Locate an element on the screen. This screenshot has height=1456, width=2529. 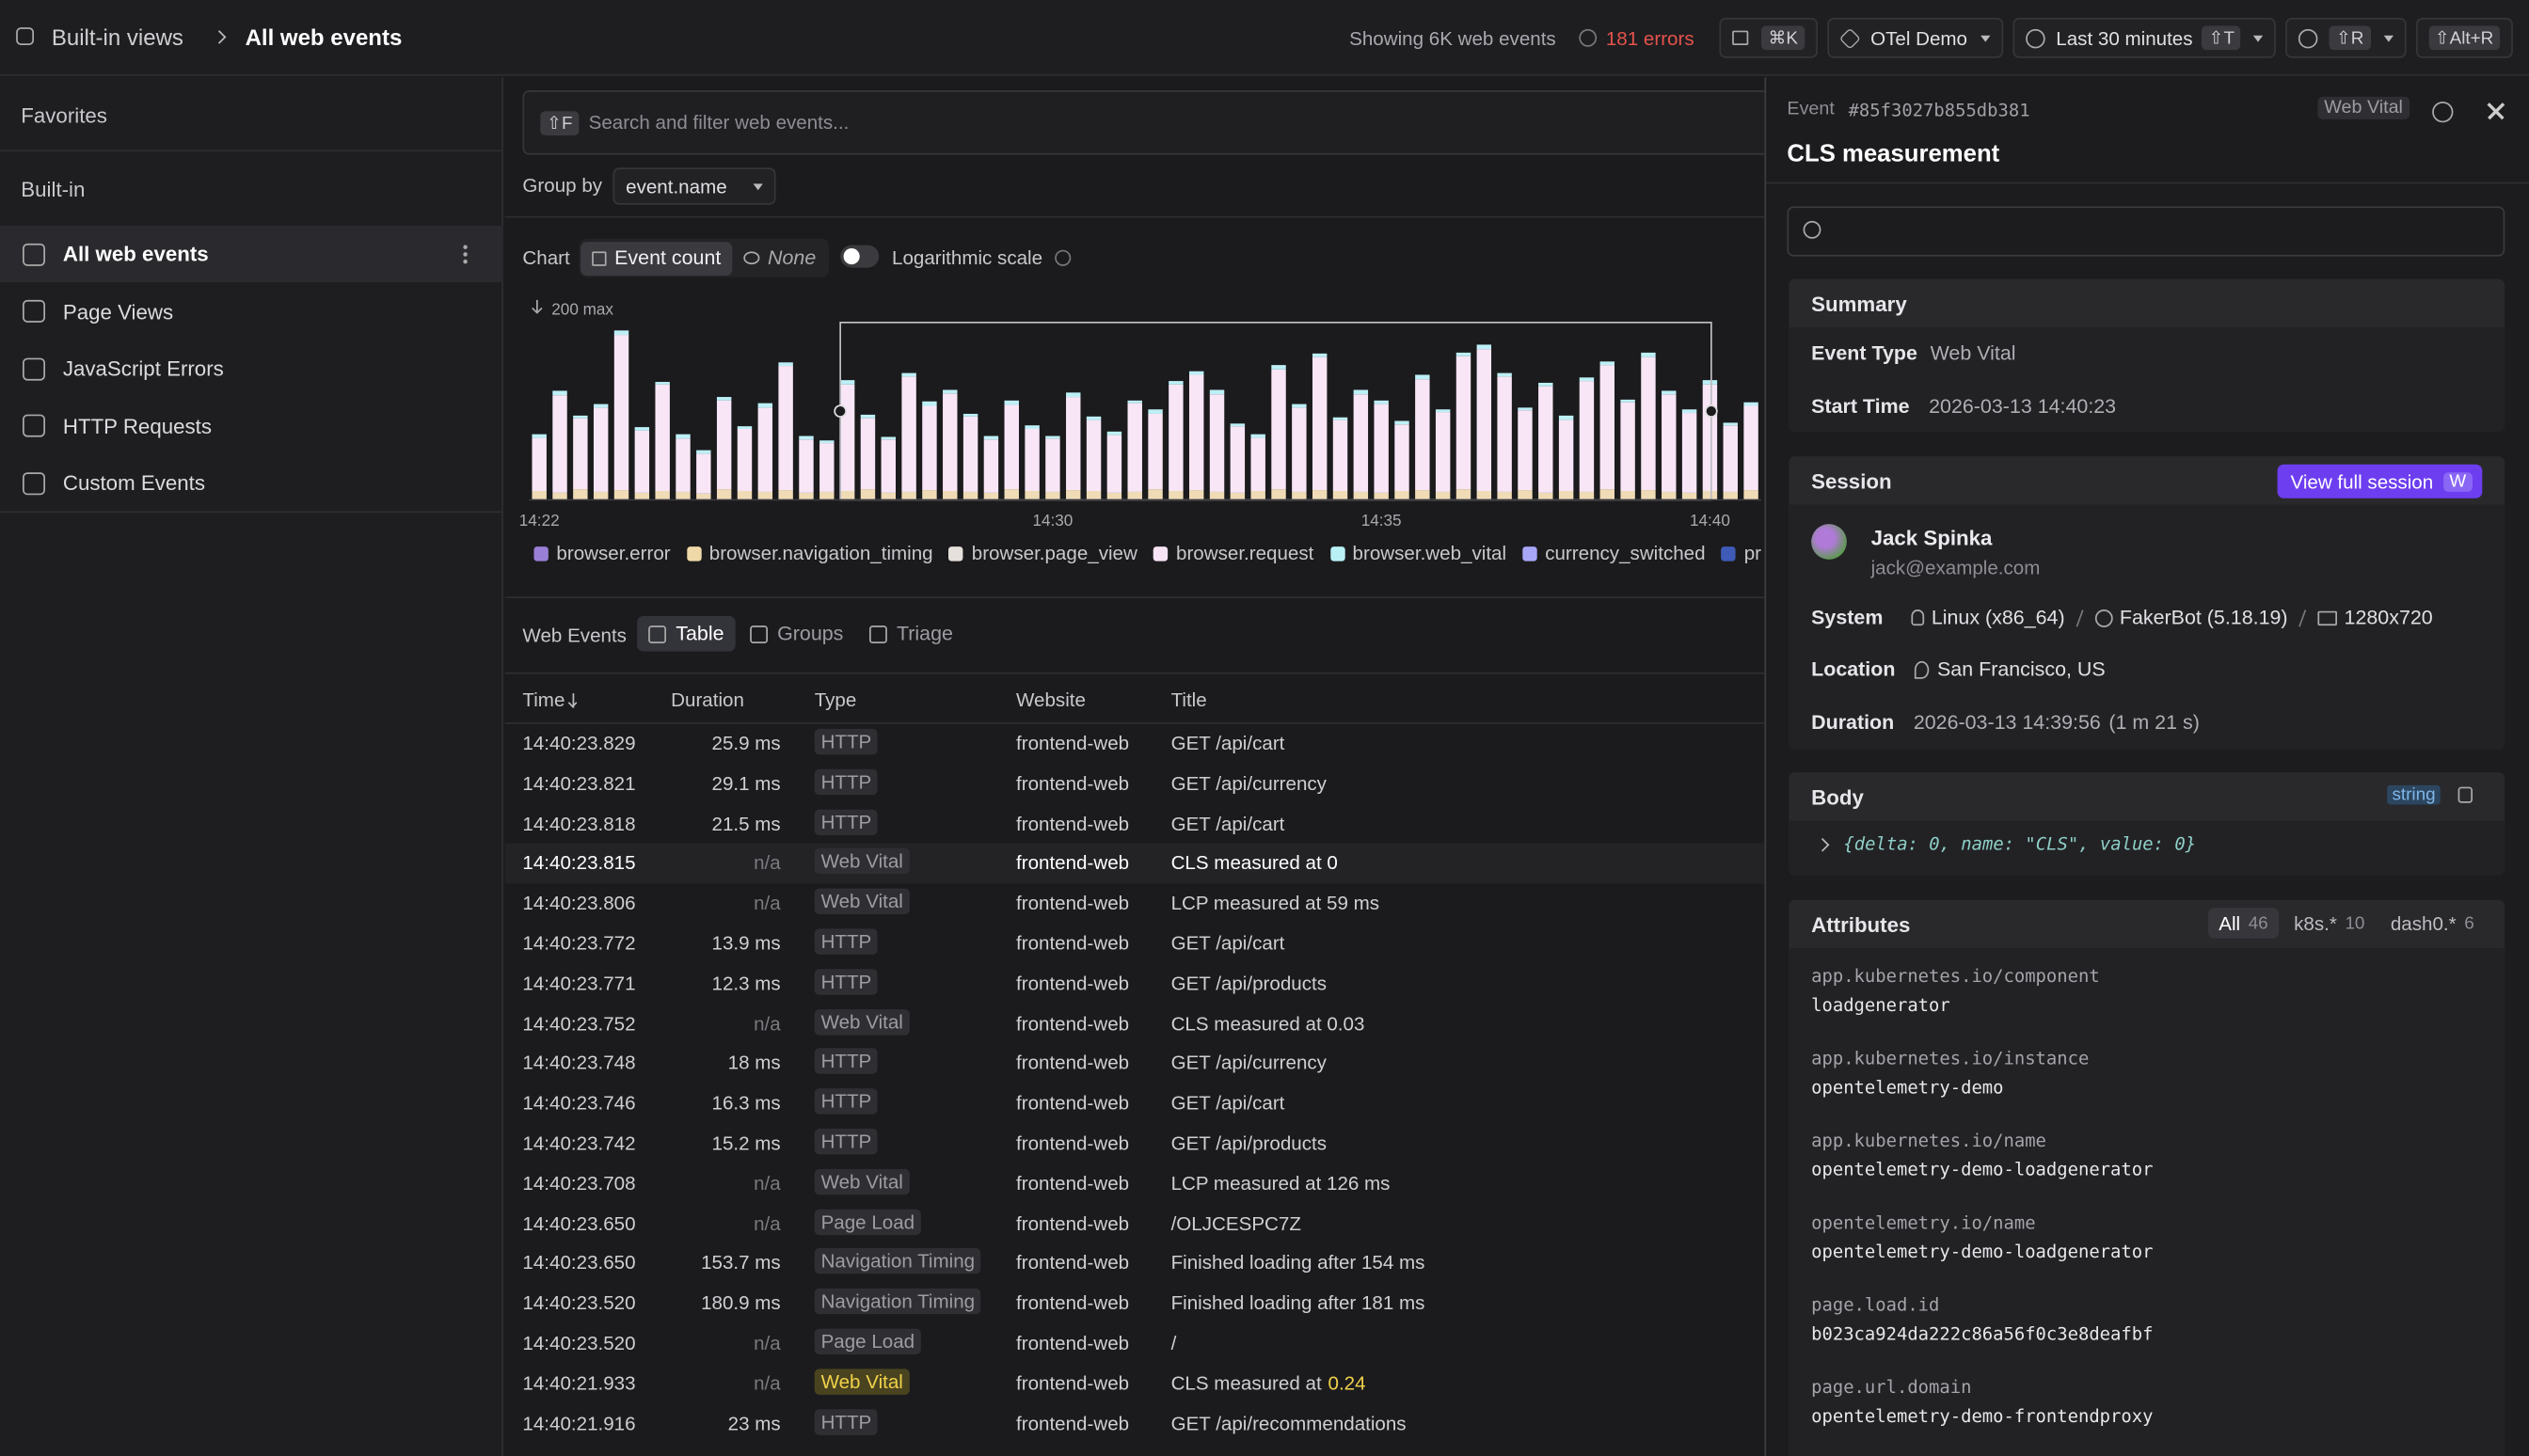
attribute-filter: dash0.*6 is located at coordinates (2432, 923).